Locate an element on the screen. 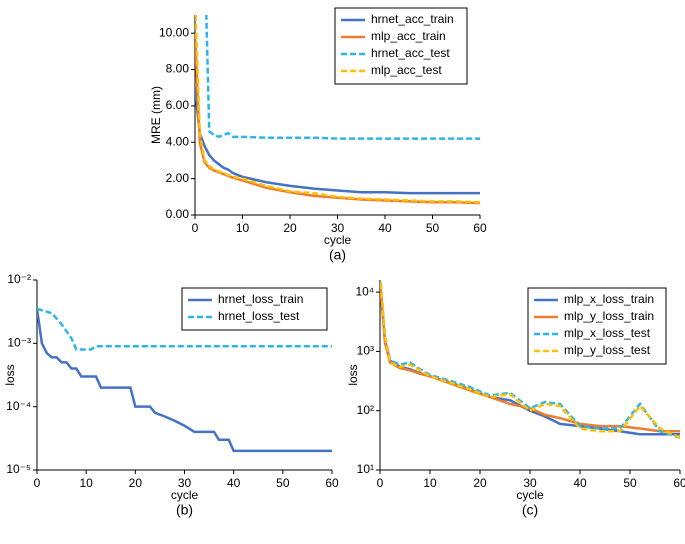  legend-label: mlp_acc_train is located at coordinates (408, 36).